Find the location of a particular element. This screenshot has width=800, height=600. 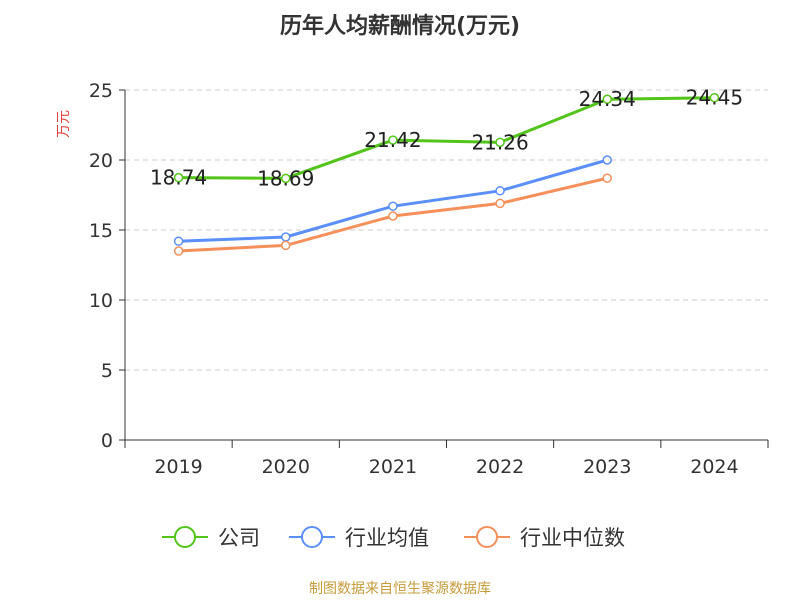

y-tick-label: 20 is located at coordinates (101, 161).